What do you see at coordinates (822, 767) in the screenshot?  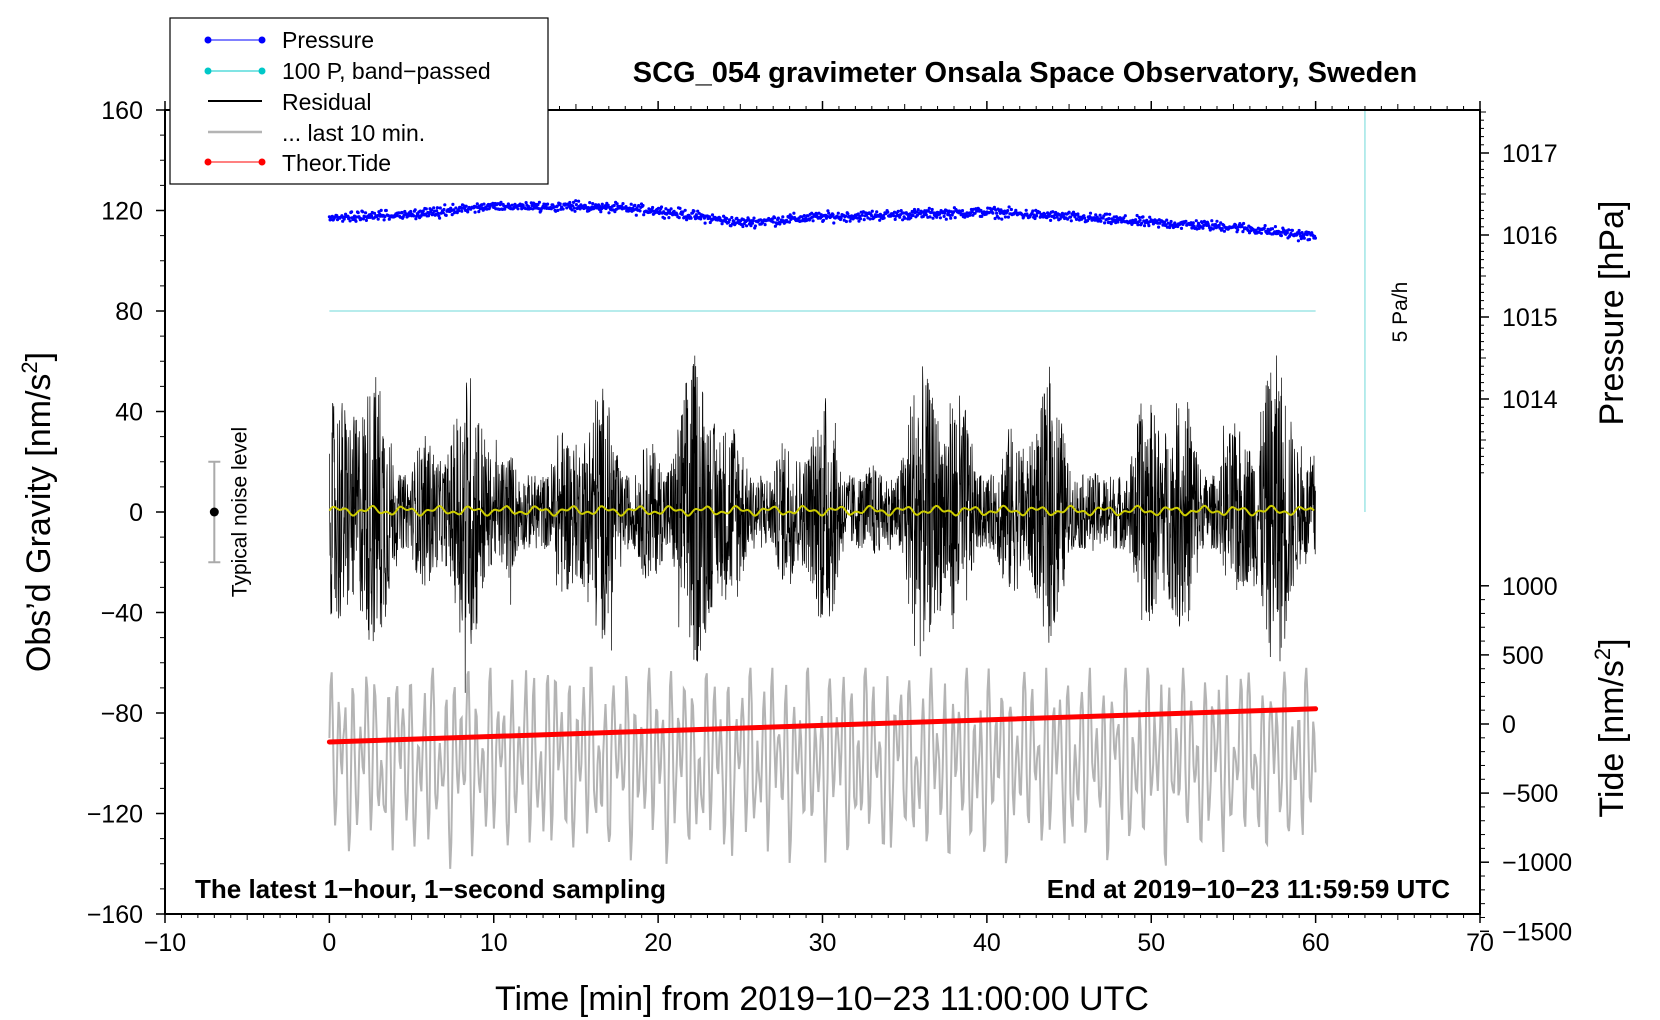 I see `last-10-min-series` at bounding box center [822, 767].